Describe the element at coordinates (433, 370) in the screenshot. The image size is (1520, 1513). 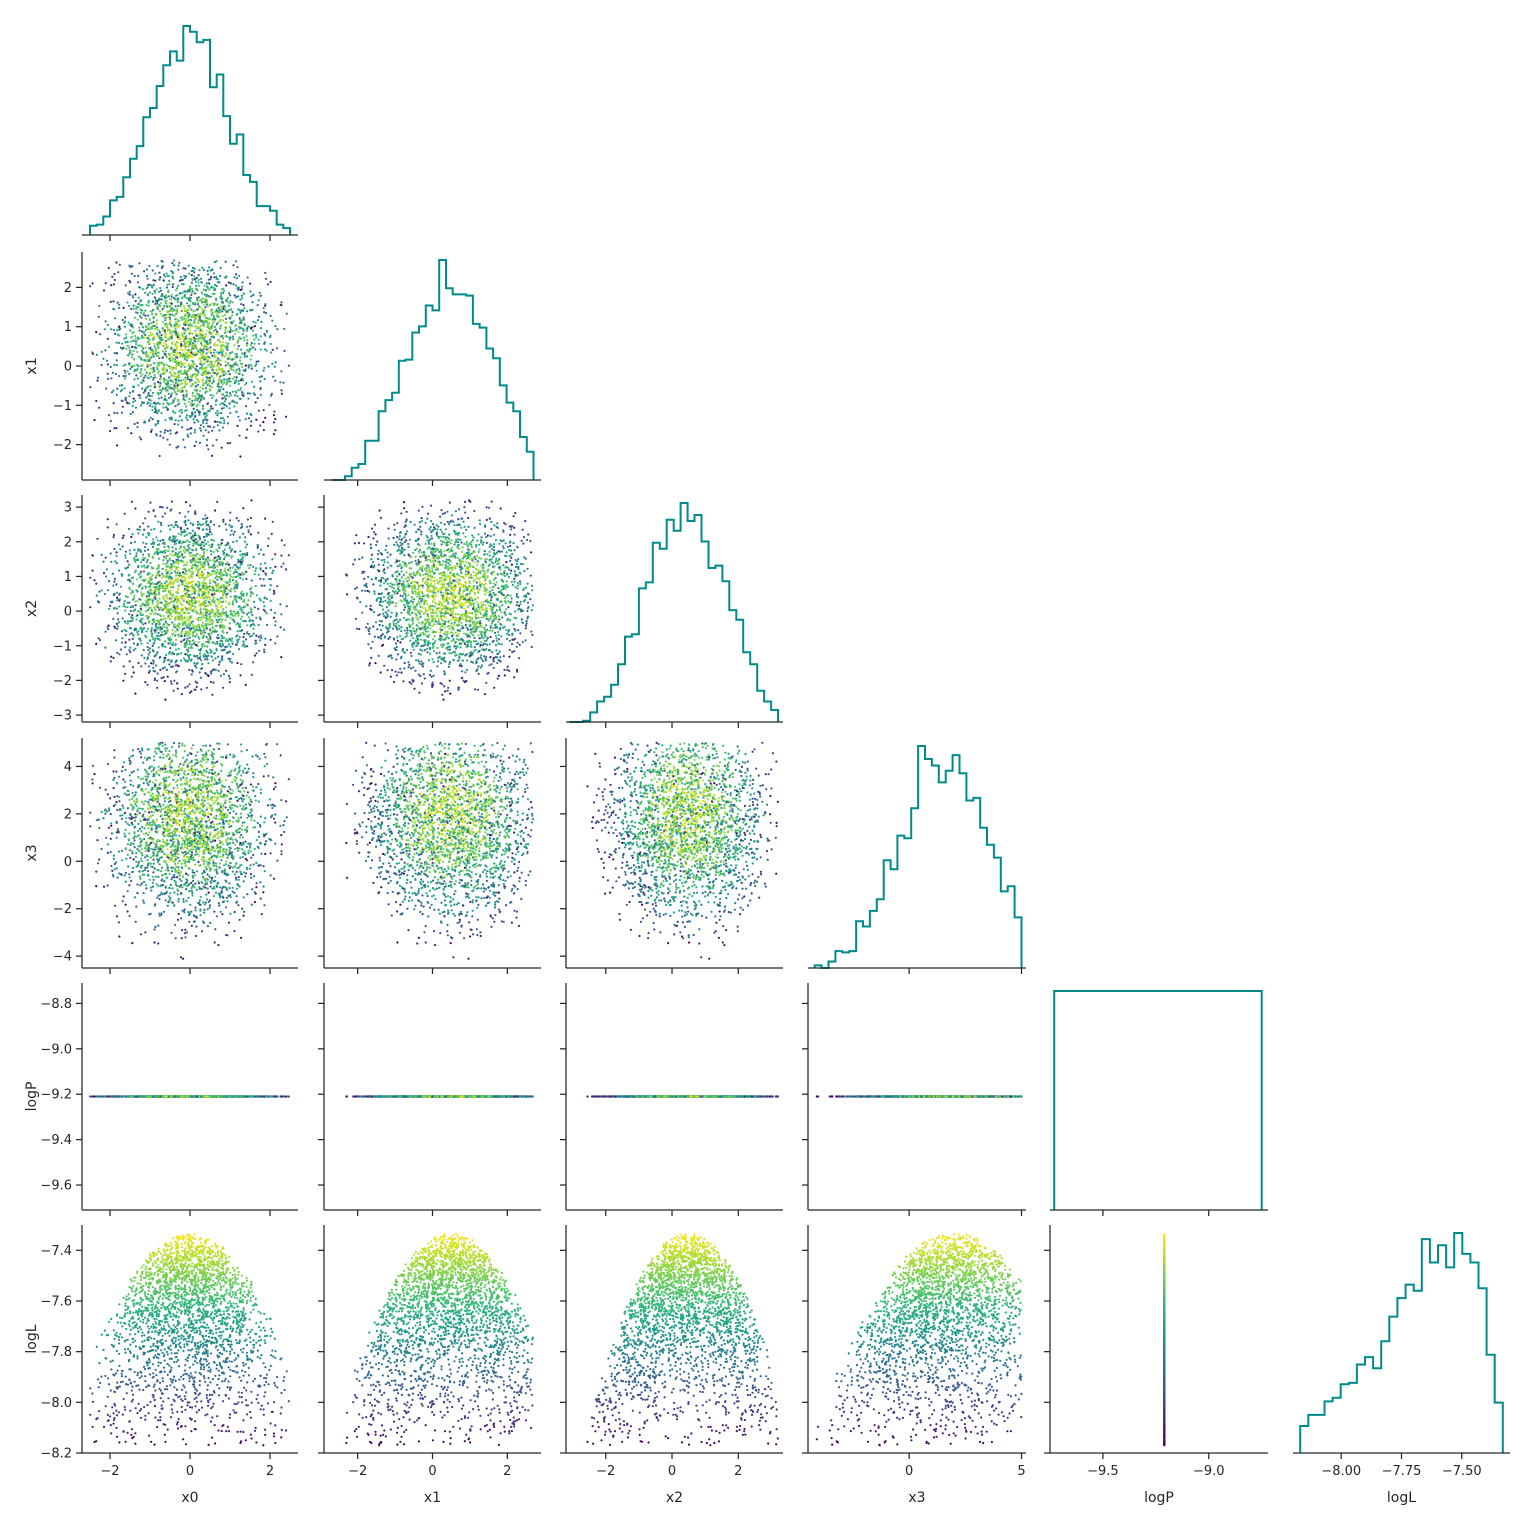
I see `histogram-x1` at that location.